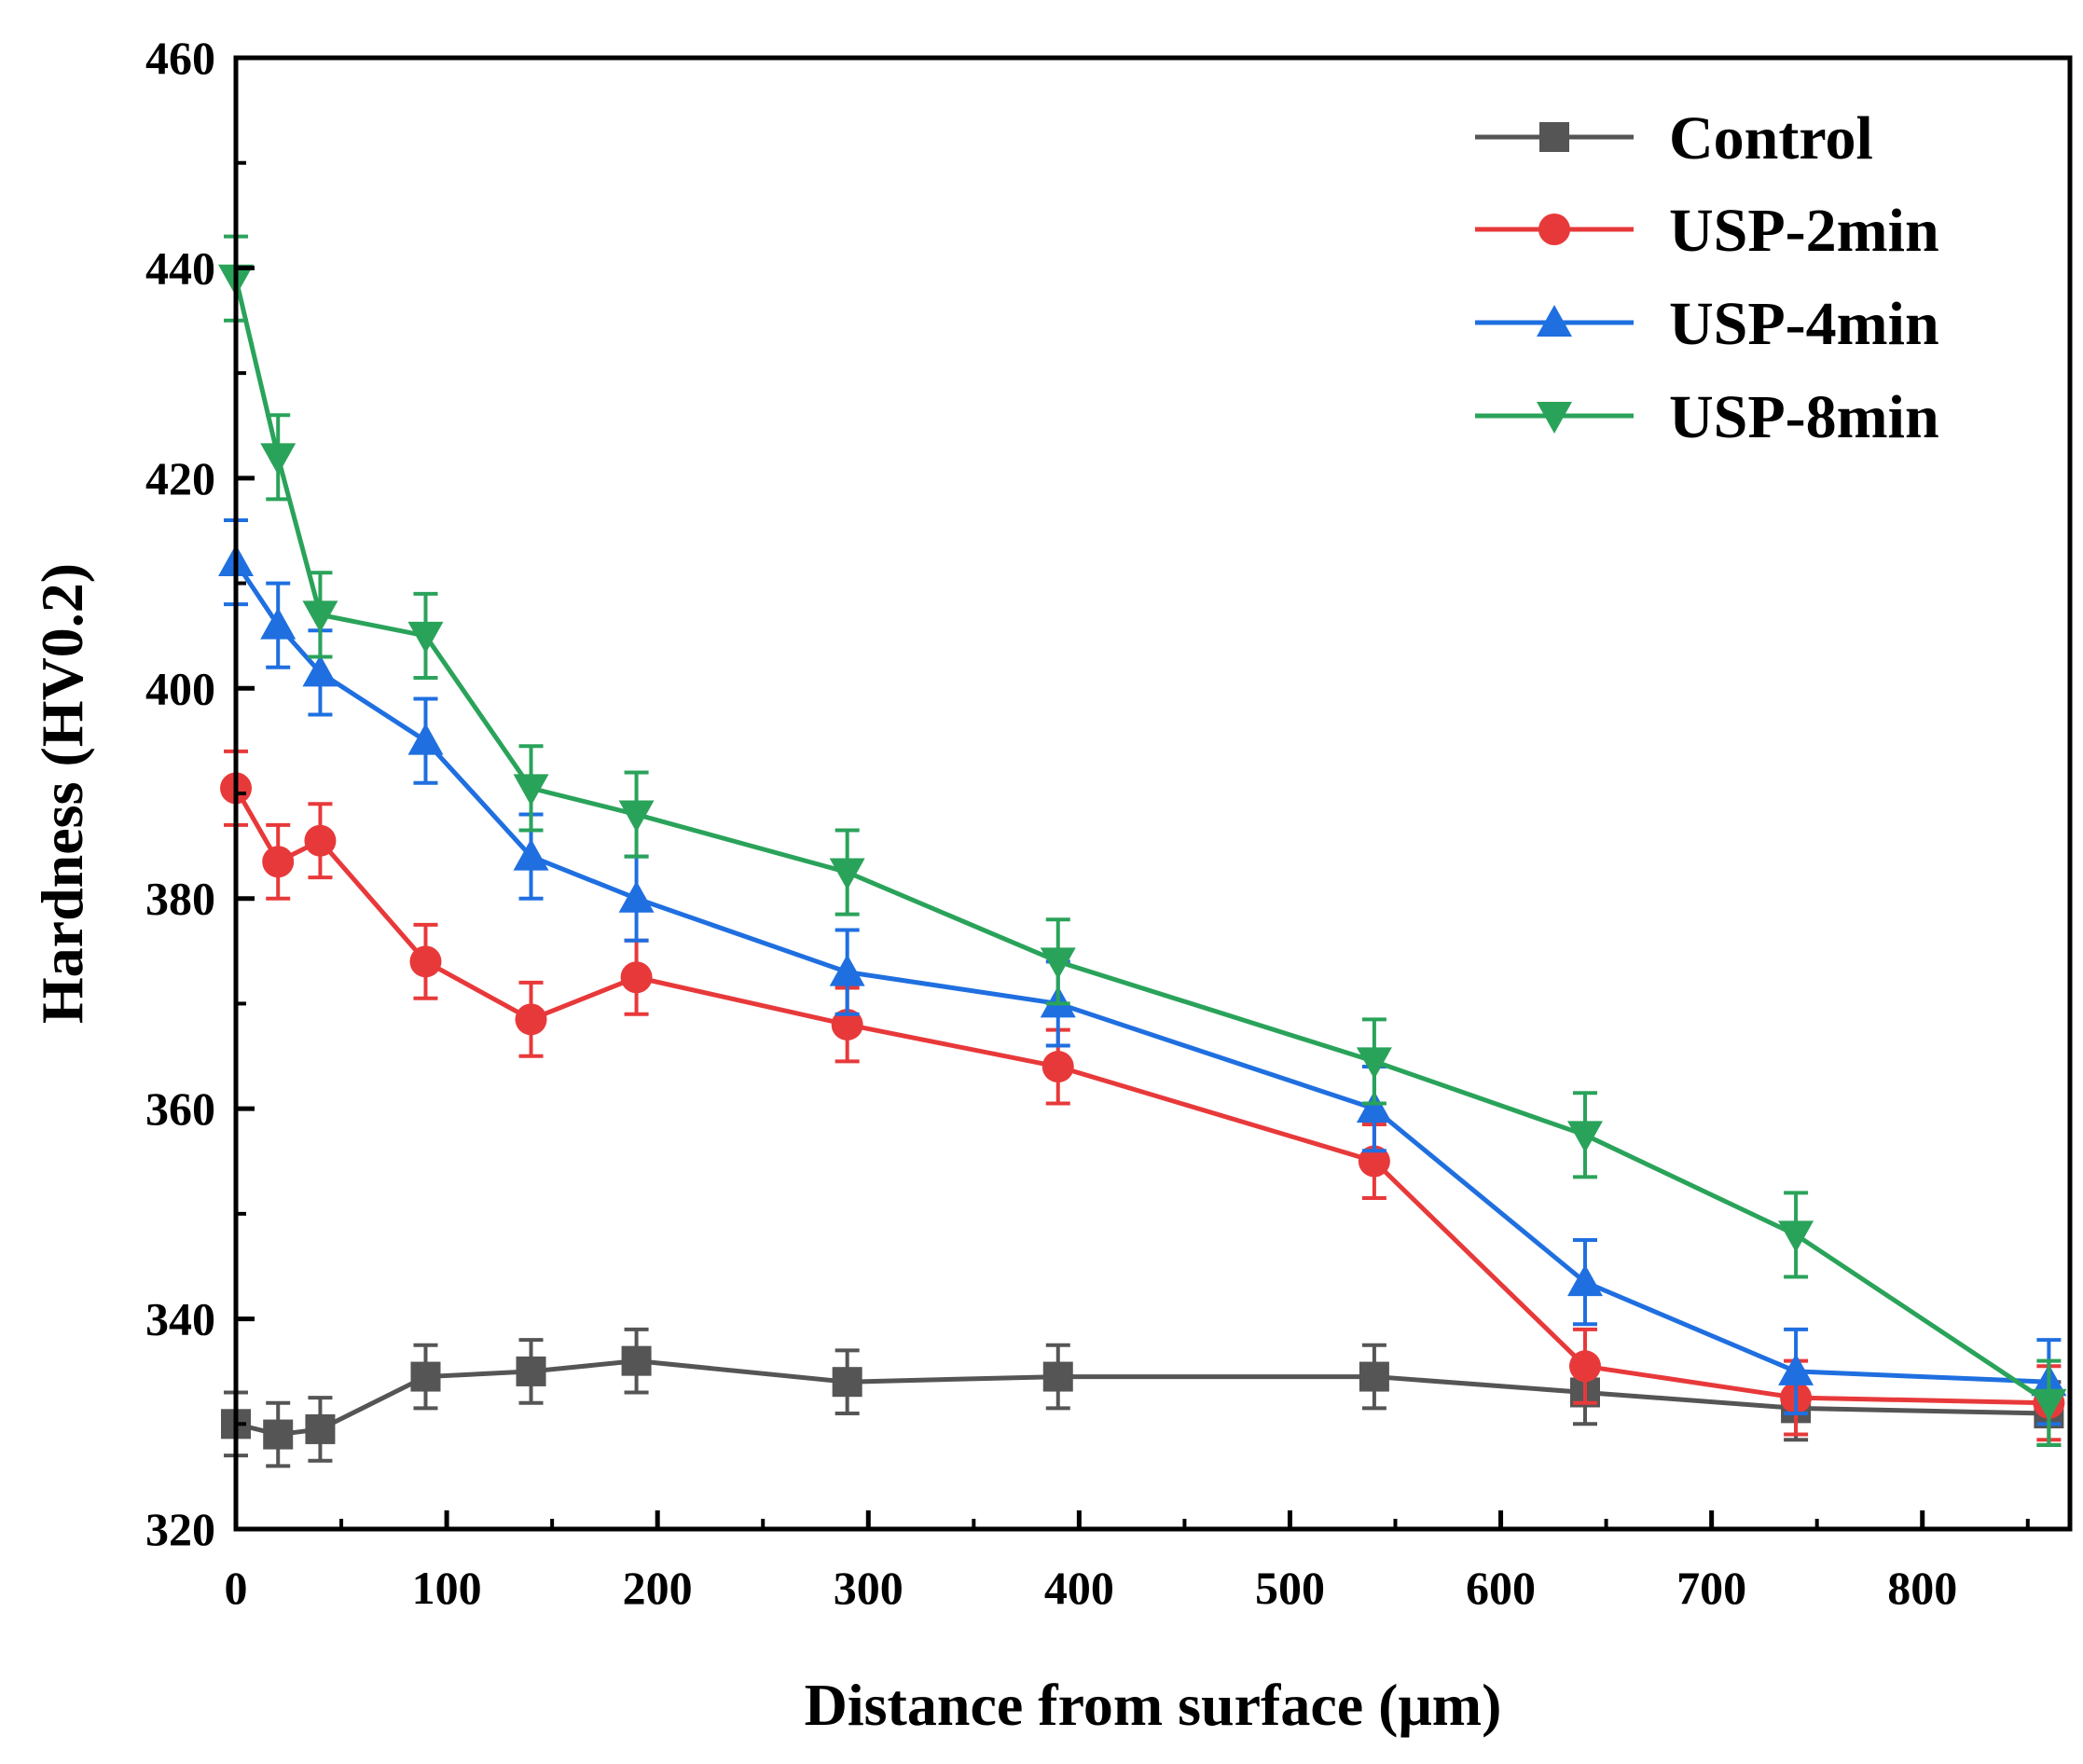  I want to click on y-tick-label: 400, so click(180, 688).